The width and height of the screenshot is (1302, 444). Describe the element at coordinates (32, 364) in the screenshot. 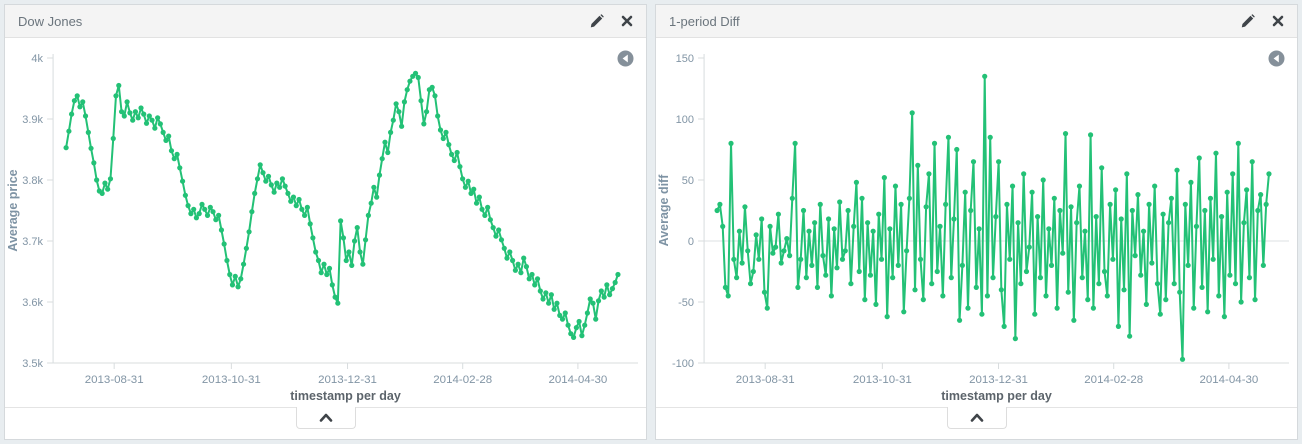

I see `svg-text: 3.5k` at that location.